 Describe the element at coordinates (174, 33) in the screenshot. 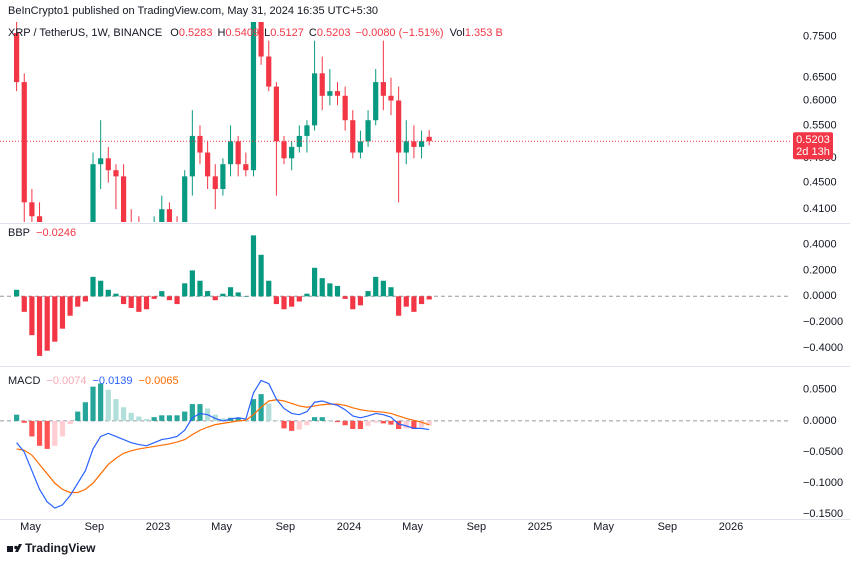

I see `legend-key: O` at that location.